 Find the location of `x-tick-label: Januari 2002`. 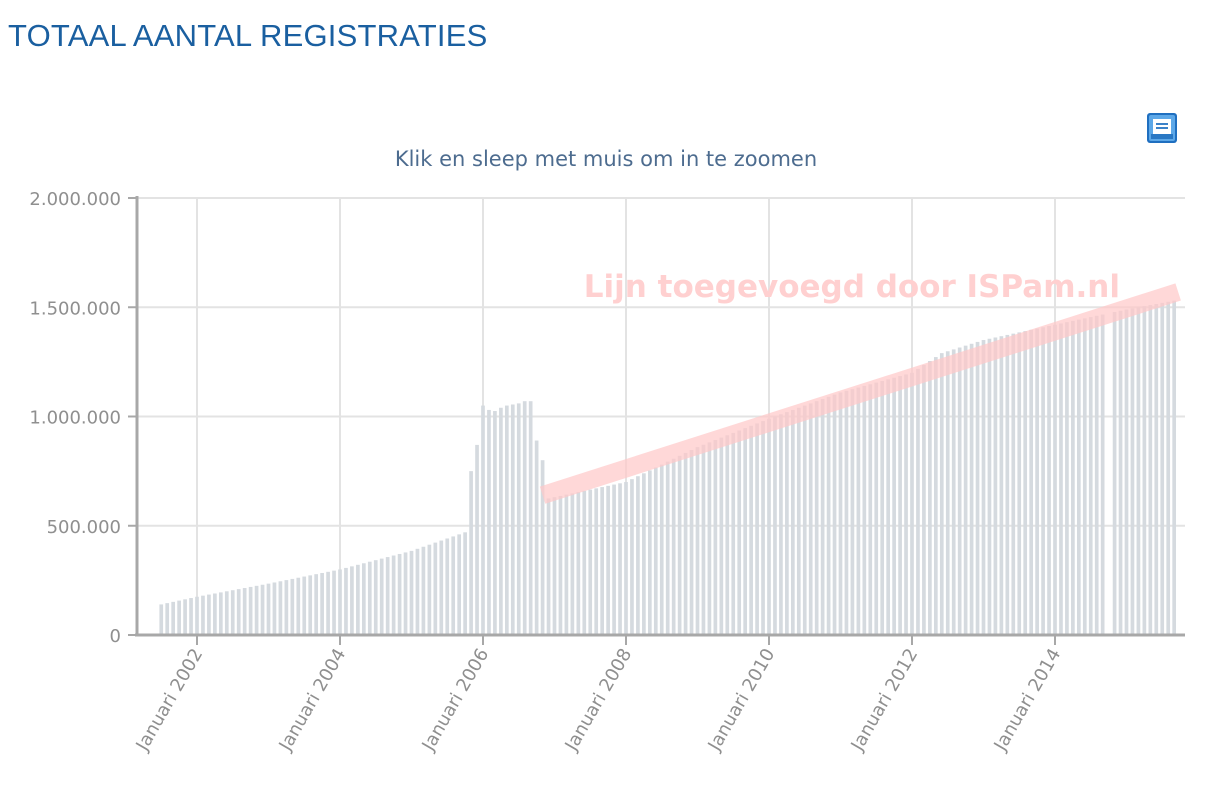

x-tick-label: Januari 2002 is located at coordinates (170, 700).